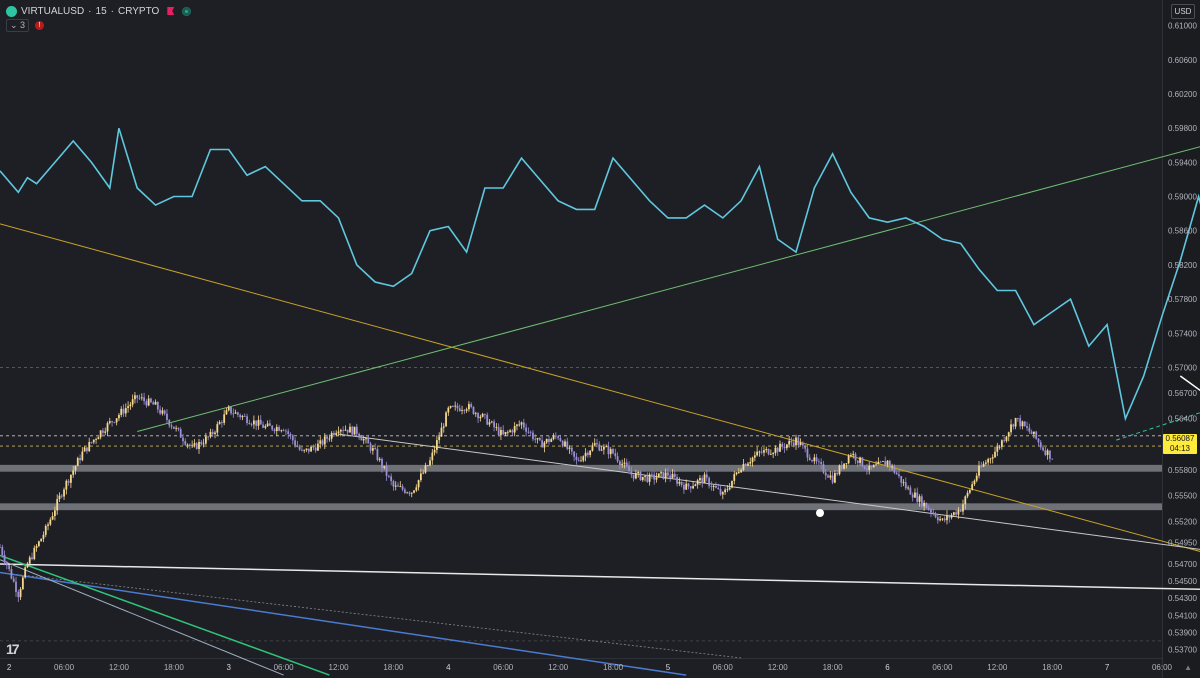 Image resolution: width=1200 pixels, height=678 pixels. I want to click on currency-button: USD, so click(1183, 11).